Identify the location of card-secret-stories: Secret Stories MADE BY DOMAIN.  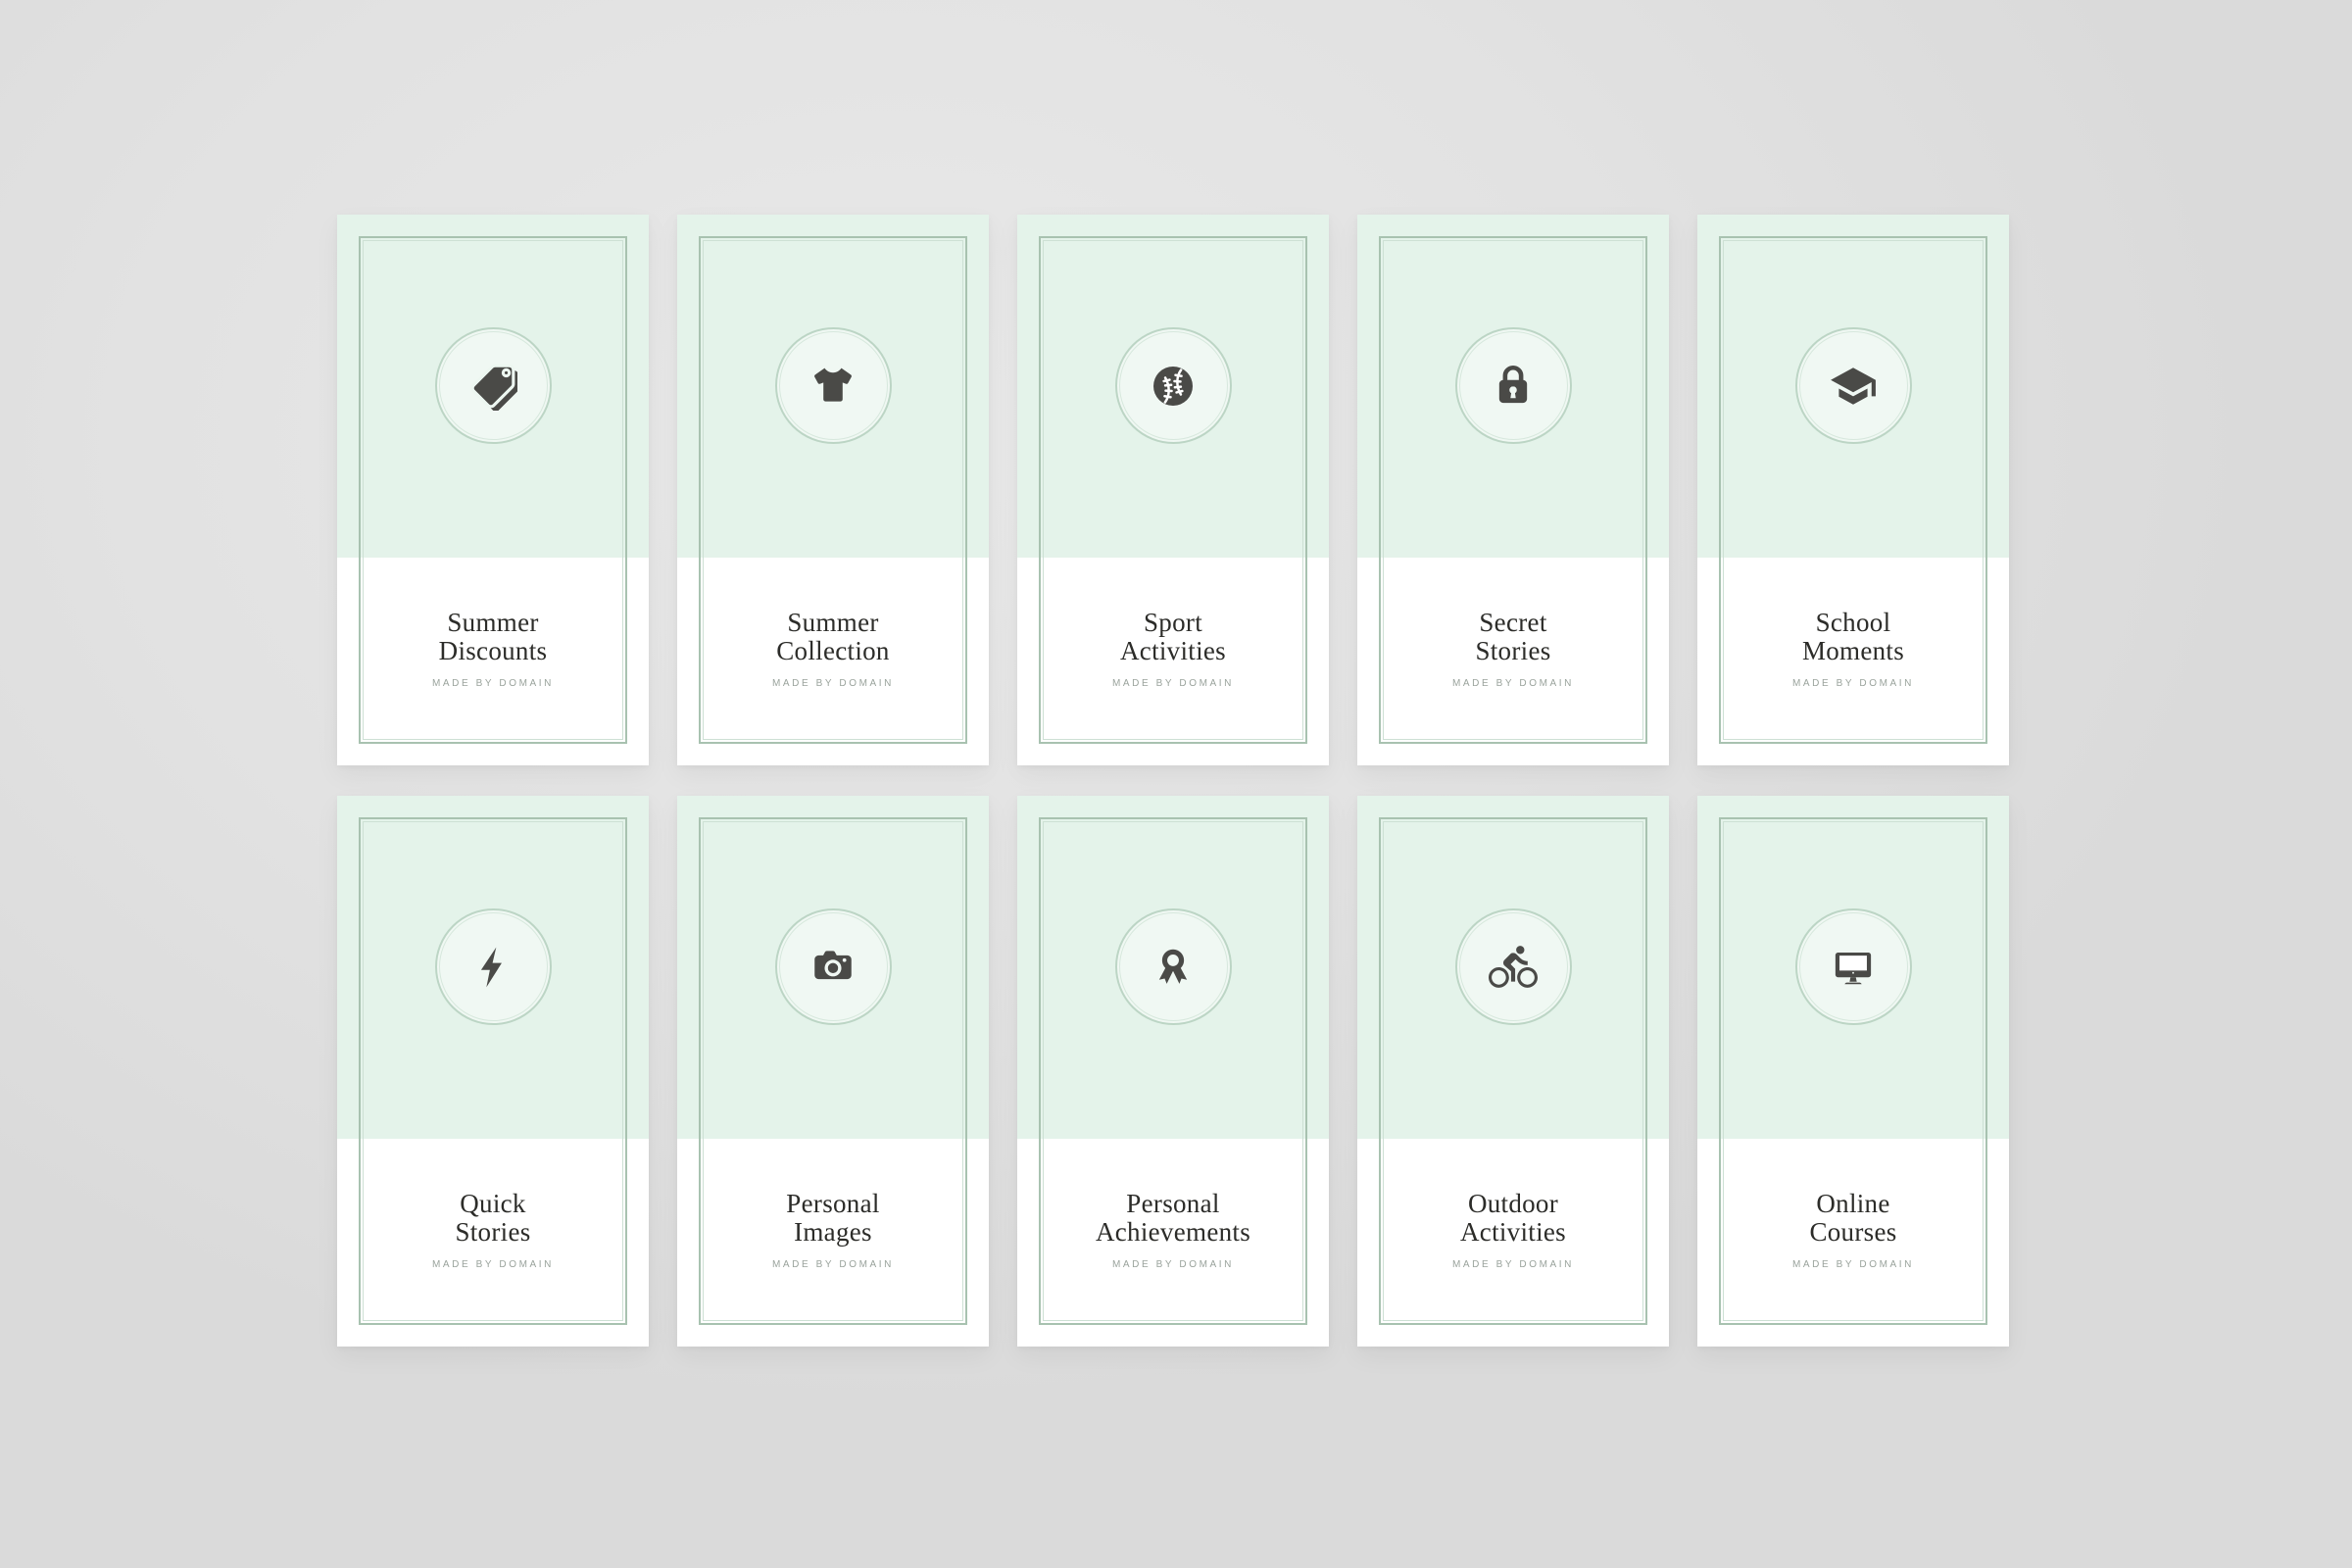
(1513, 490).